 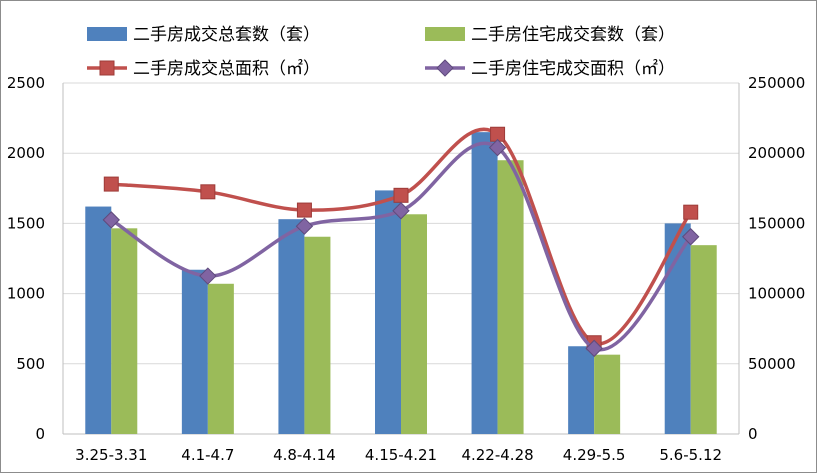 I want to click on y-right-tick-label: 100000, so click(x=776, y=294).